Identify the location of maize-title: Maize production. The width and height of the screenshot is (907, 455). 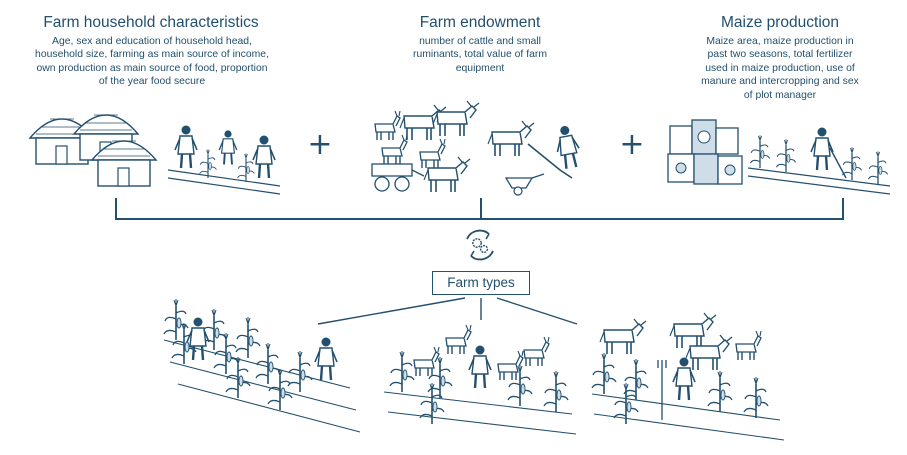
(780, 22).